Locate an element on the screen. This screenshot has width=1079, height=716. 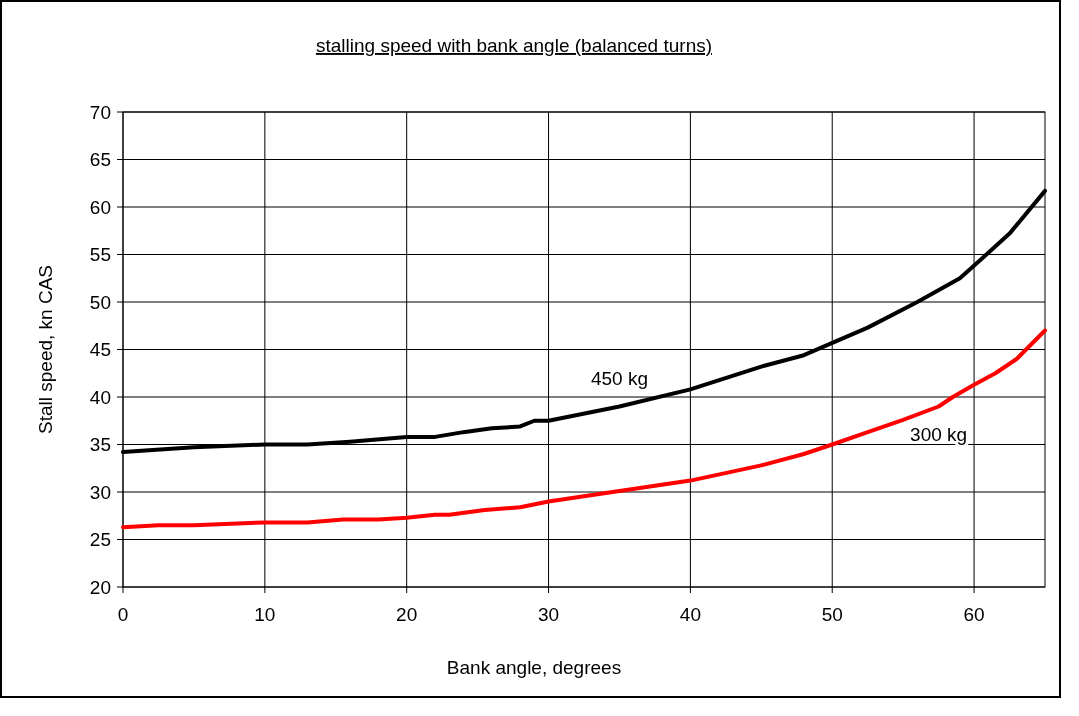
x-axis-title: Bank angle, degrees is located at coordinates (534, 667).